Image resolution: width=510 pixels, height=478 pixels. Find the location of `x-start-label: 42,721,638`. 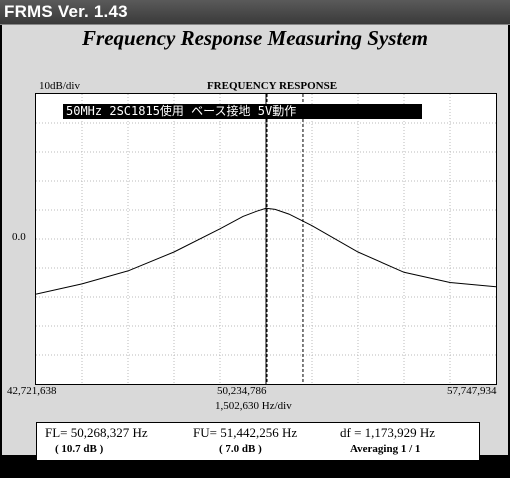

x-start-label: 42,721,638 is located at coordinates (32, 391).